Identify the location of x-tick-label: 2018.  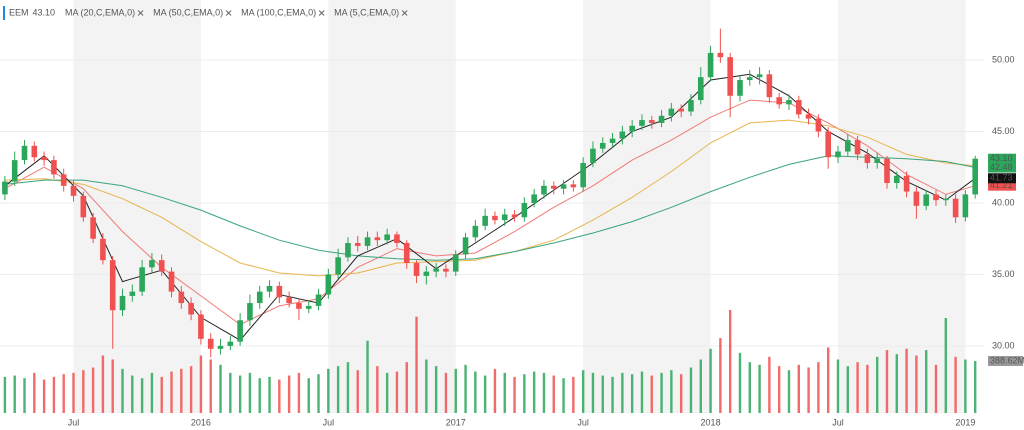
(711, 422).